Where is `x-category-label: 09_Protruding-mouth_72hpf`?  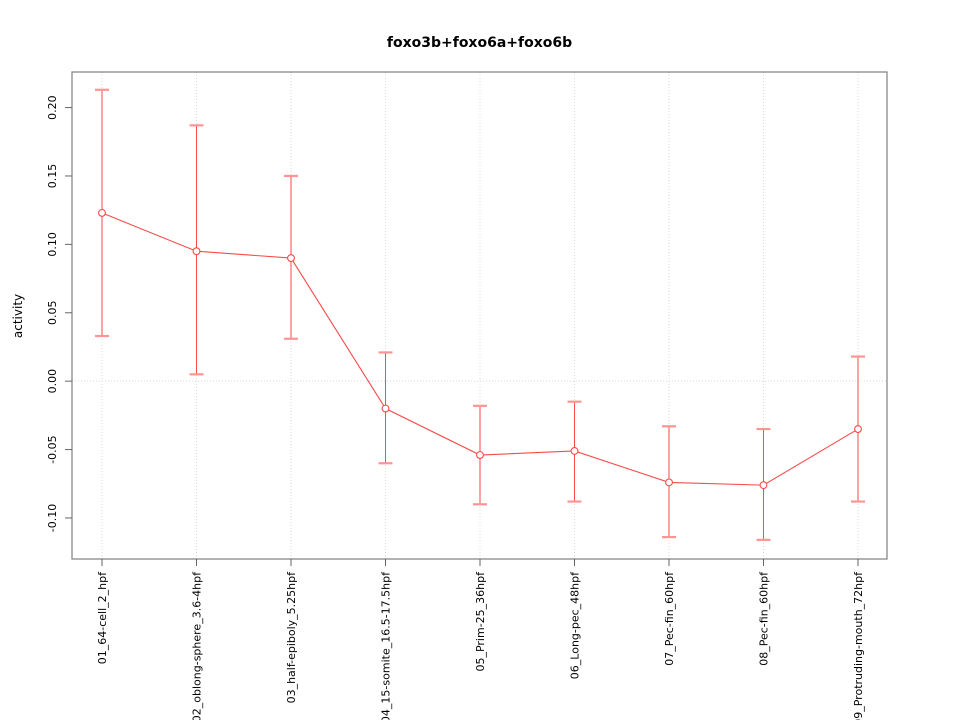 x-category-label: 09_Protruding-mouth_72hpf is located at coordinates (858, 645).